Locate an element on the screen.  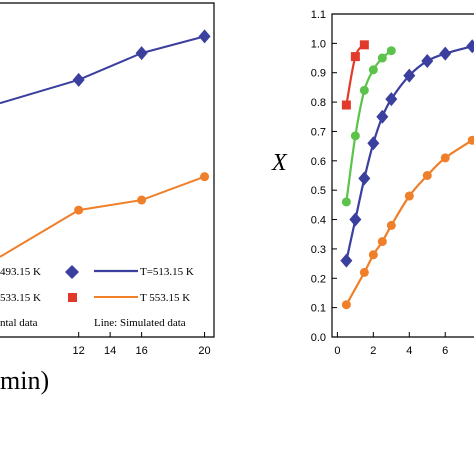
right-y-tick-label: 1.1 is located at coordinates (318, 15).